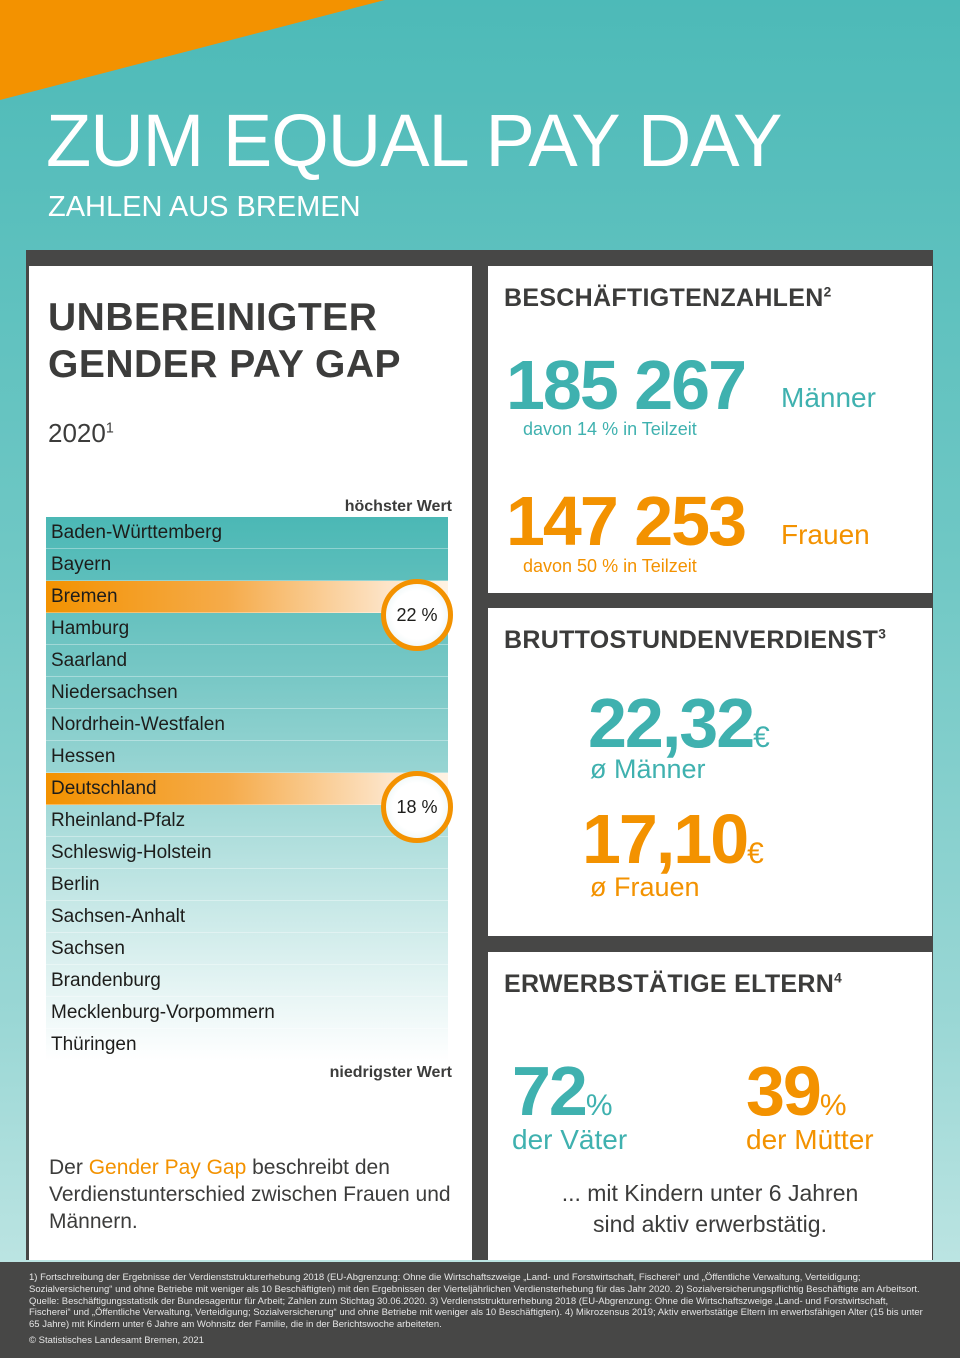 The height and width of the screenshot is (1358, 960). I want to click on employment-title: BESCHÄFTIGTENZAHLEN2, so click(668, 298).